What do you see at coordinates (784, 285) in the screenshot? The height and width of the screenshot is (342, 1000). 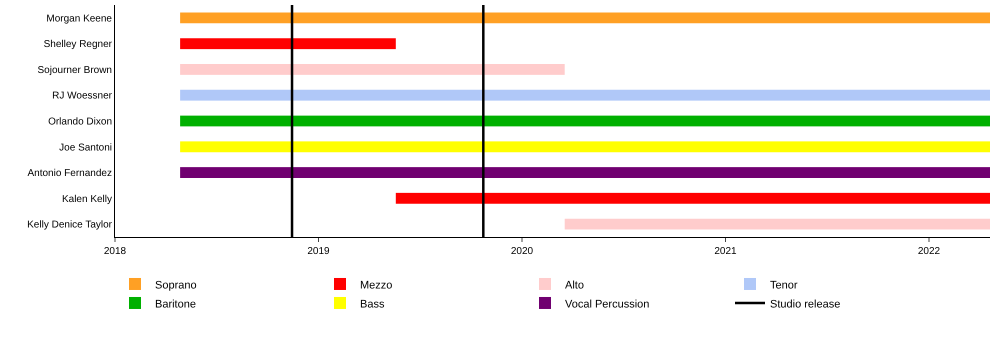 I see `legend-label: Tenor` at bounding box center [784, 285].